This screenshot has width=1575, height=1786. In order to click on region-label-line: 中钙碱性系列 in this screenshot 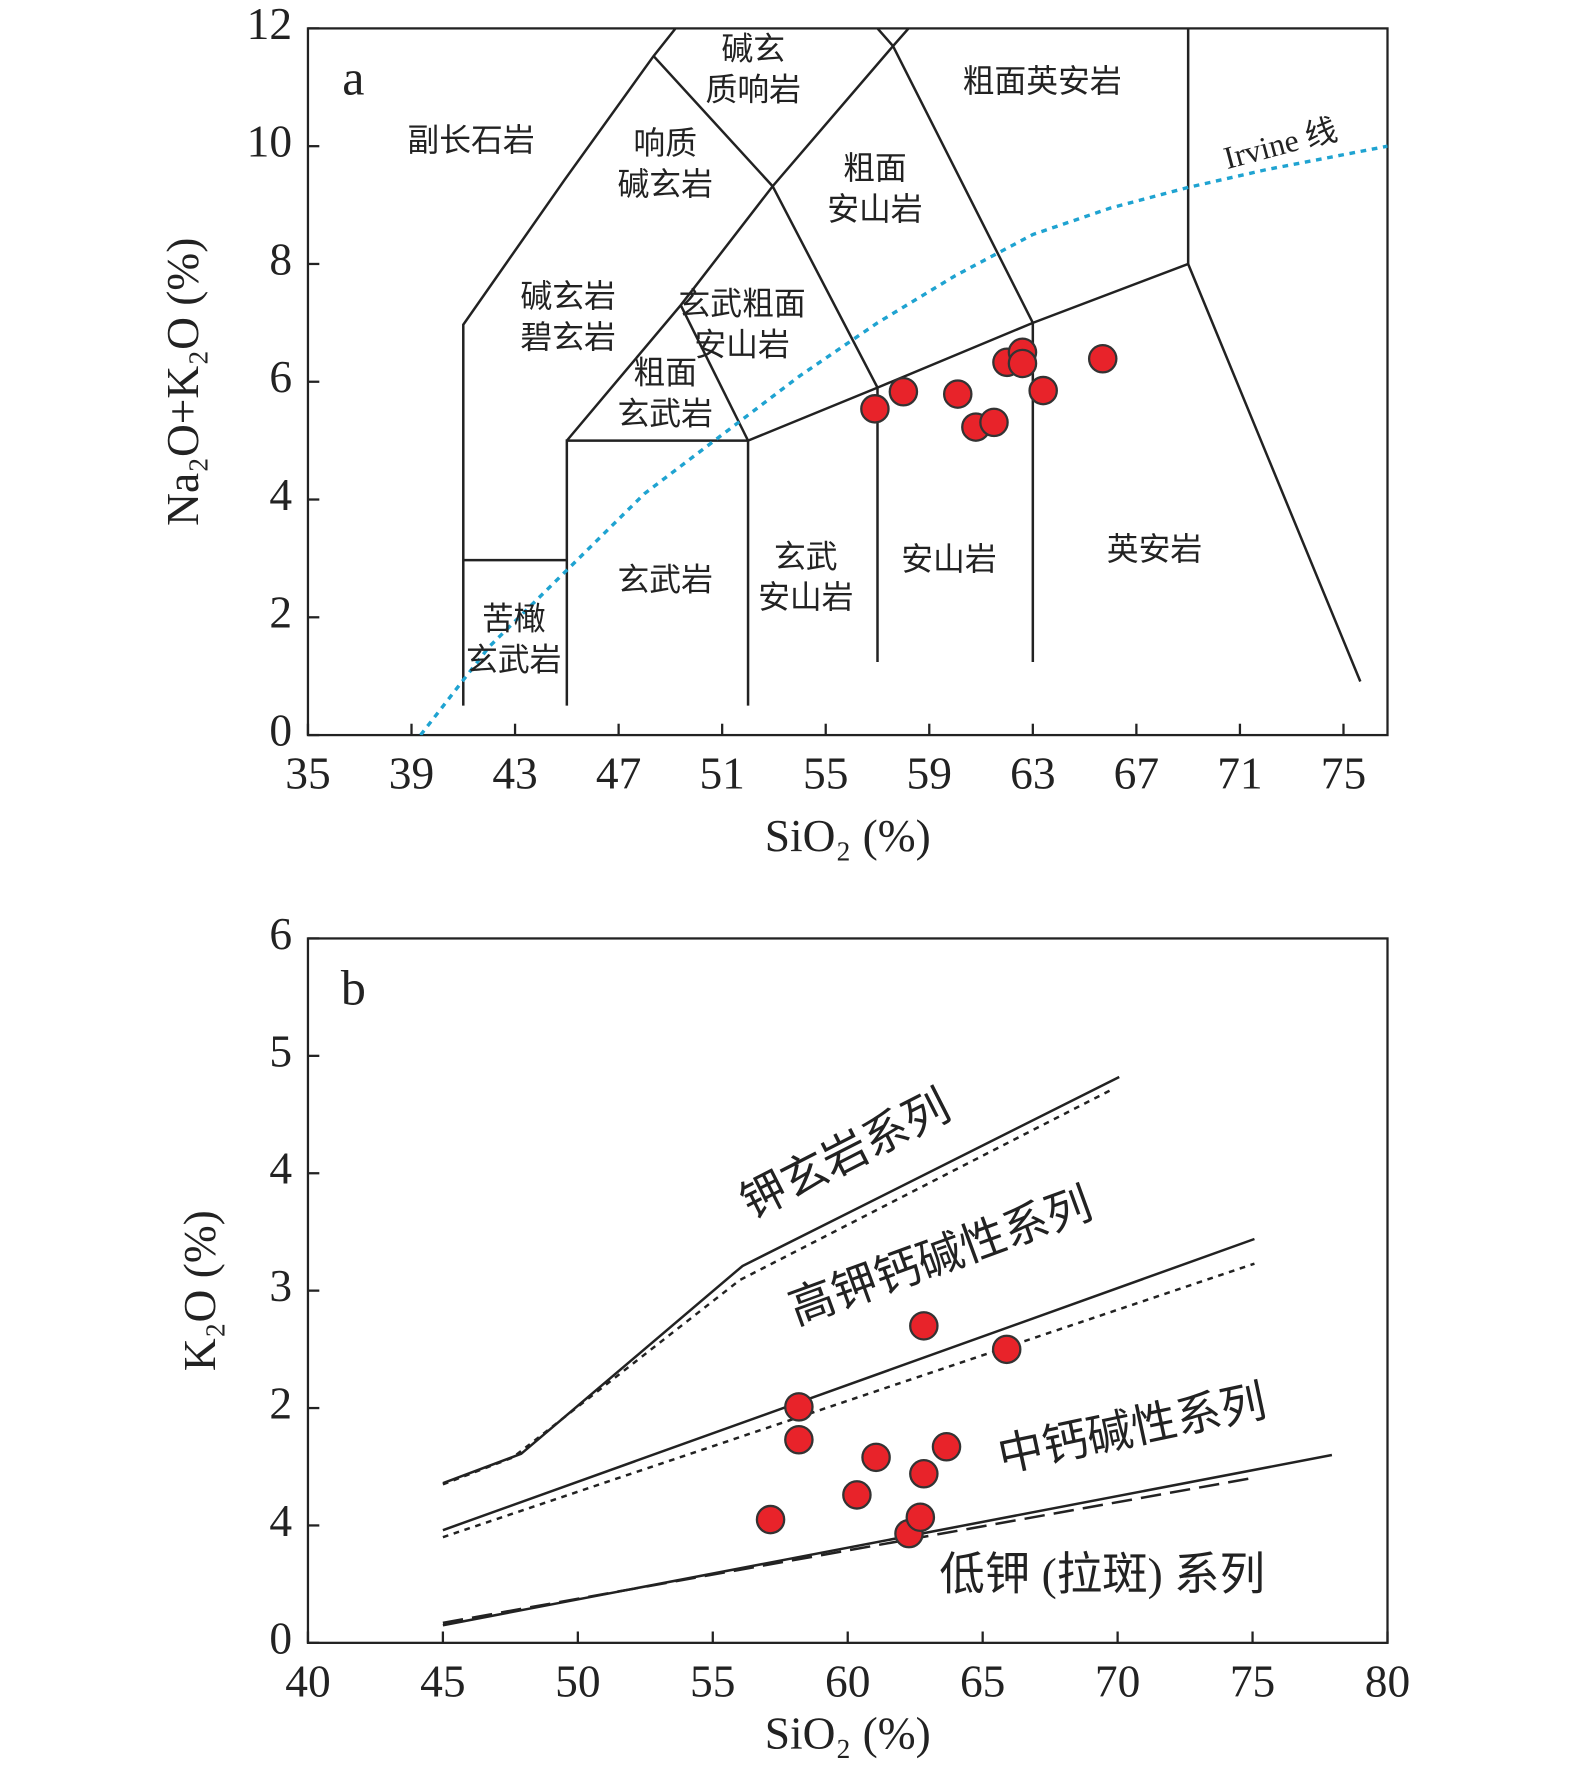, I will do `click(1131, 1430)`.